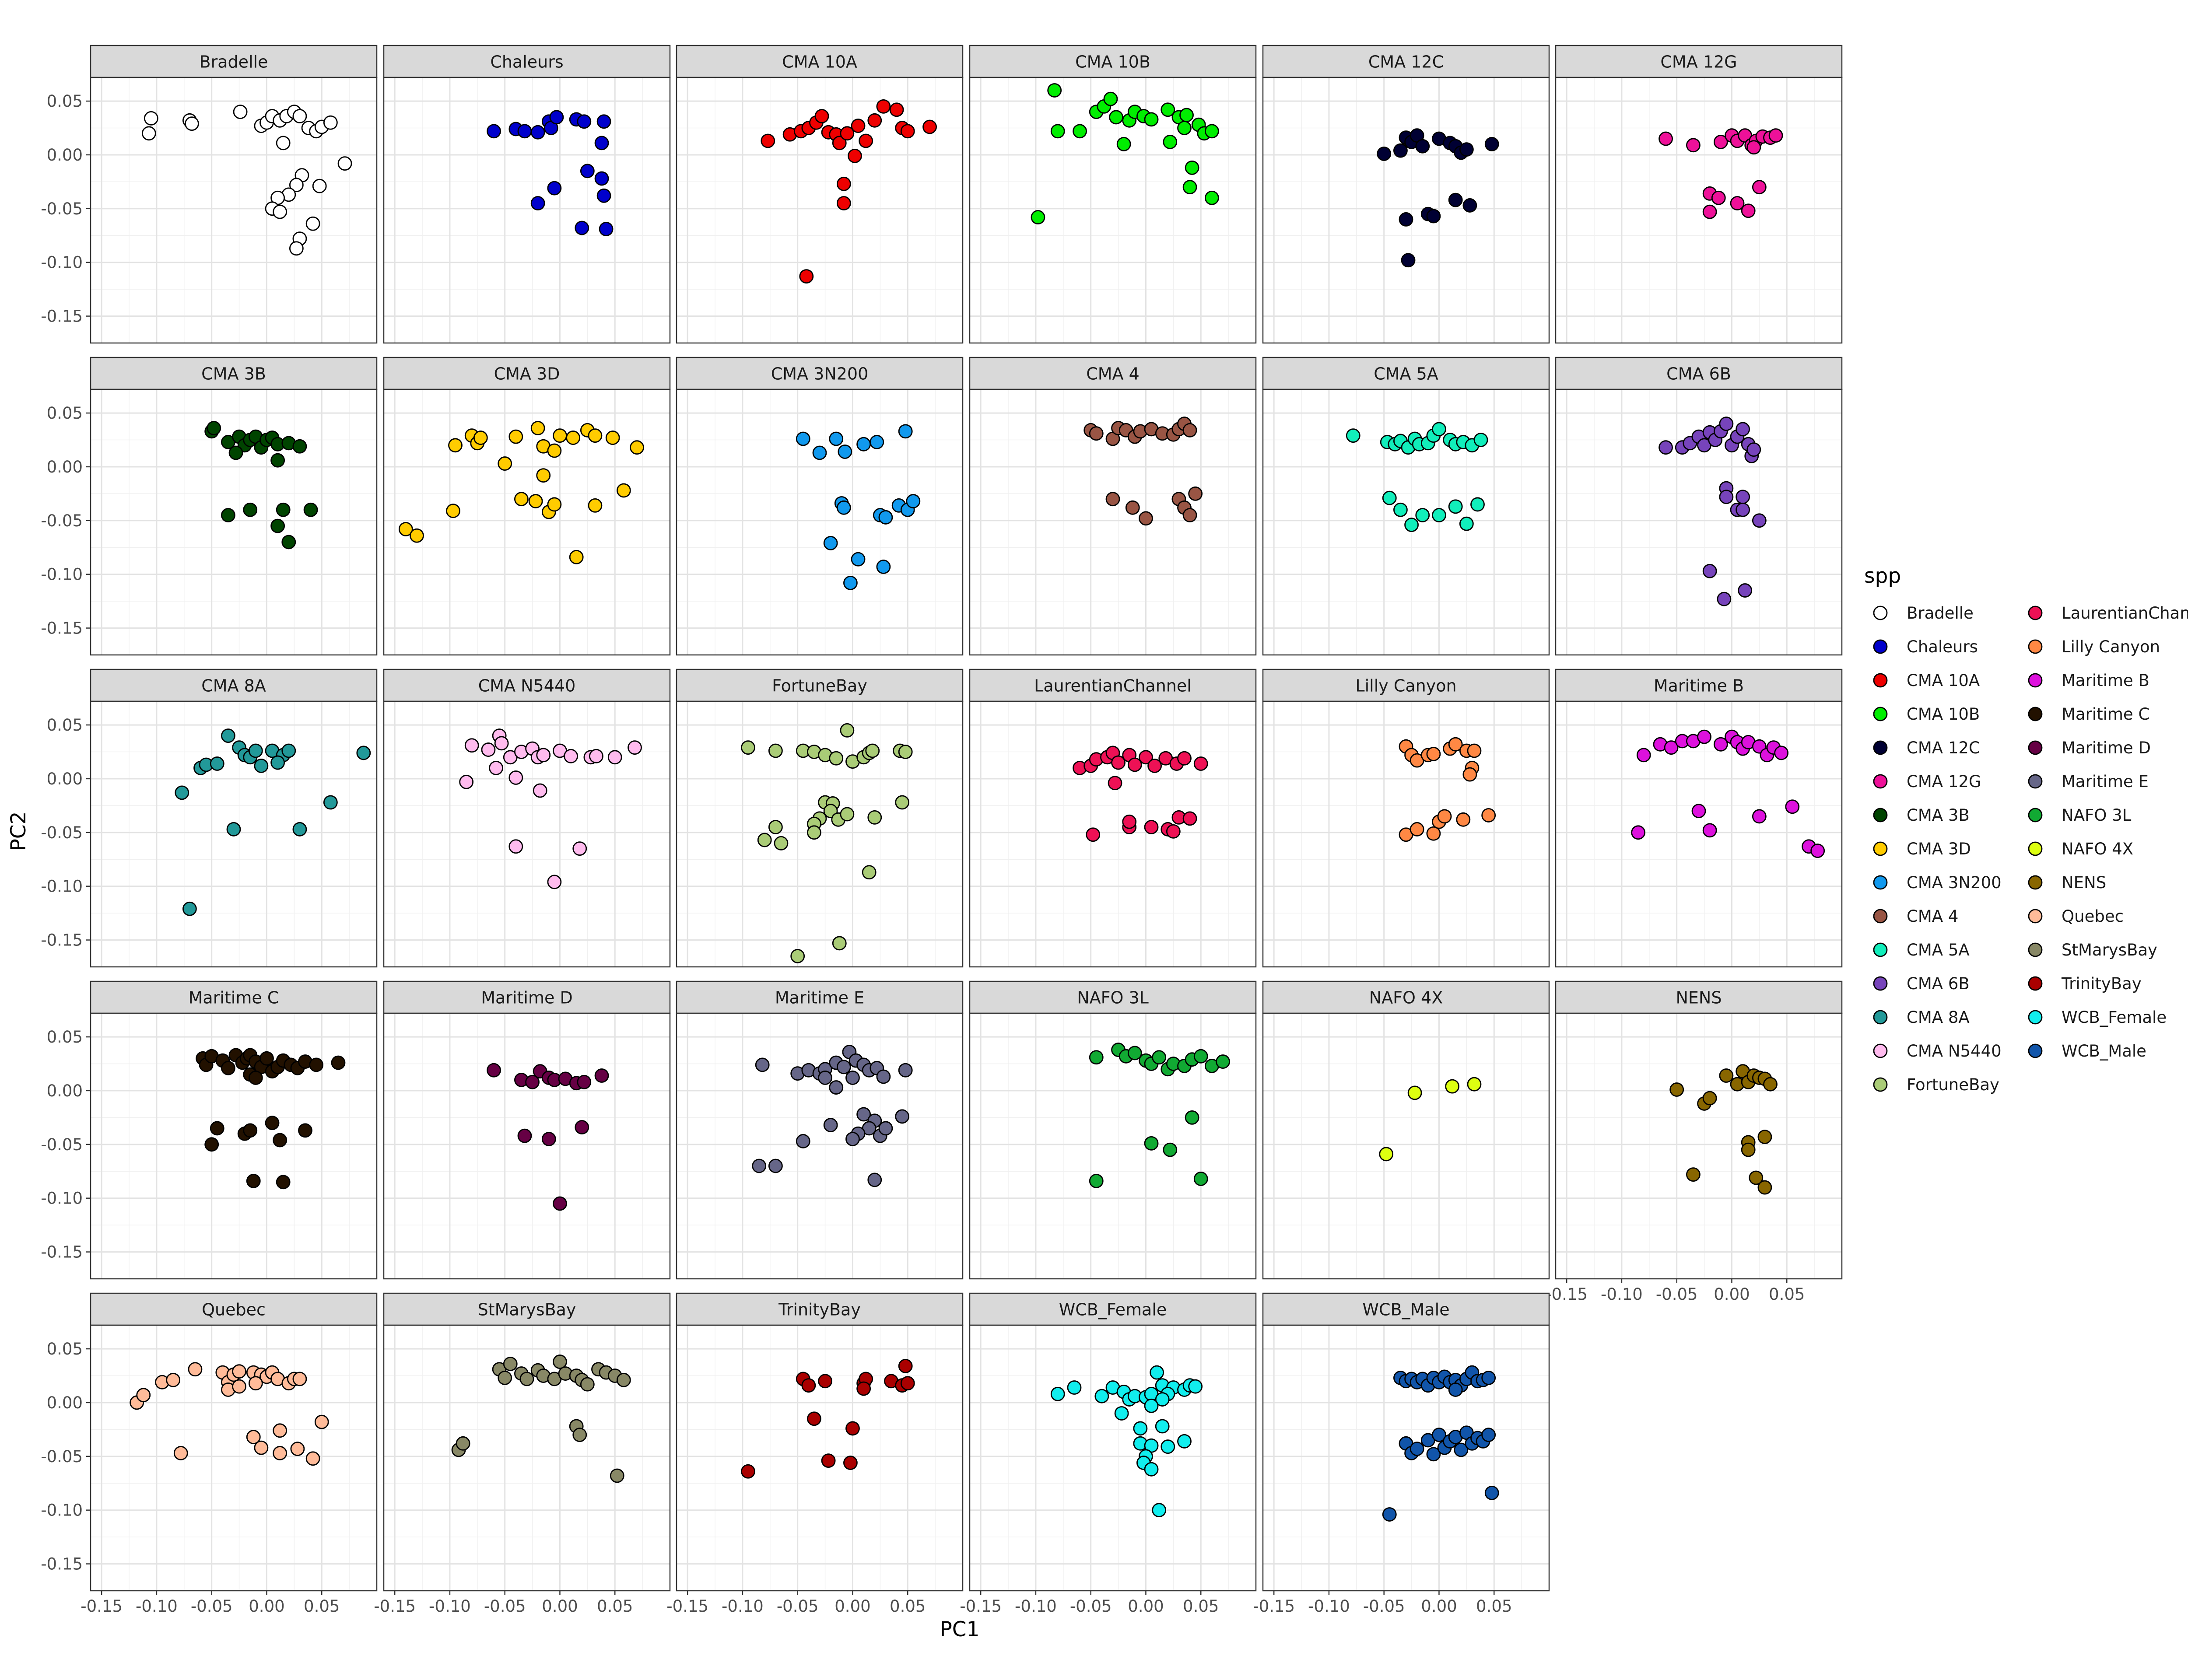 This screenshot has width=2188, height=1680. Describe the element at coordinates (527, 1310) in the screenshot. I see `facet-strip-label: StMarysBay` at that location.